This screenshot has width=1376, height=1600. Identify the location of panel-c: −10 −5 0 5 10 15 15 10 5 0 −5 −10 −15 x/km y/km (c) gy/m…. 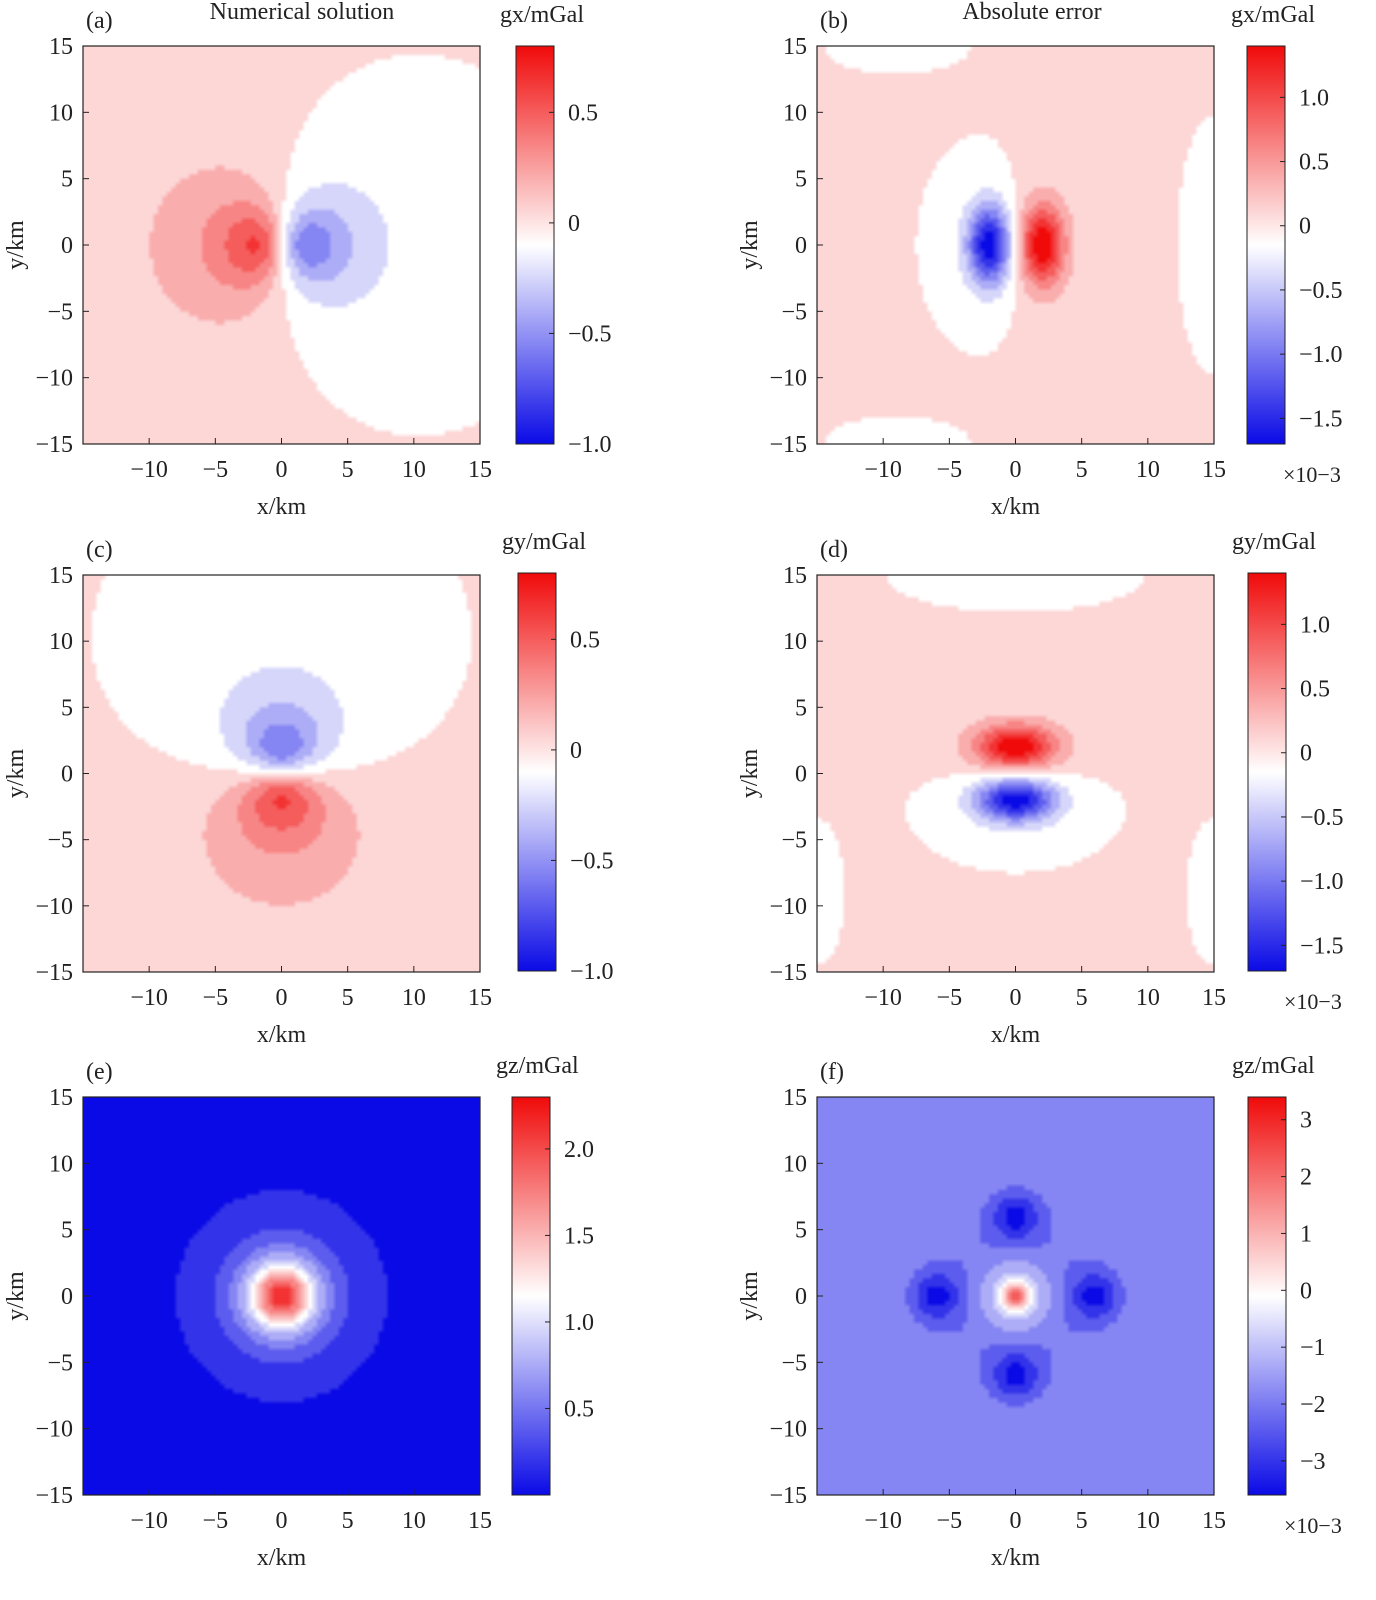
(308, 788).